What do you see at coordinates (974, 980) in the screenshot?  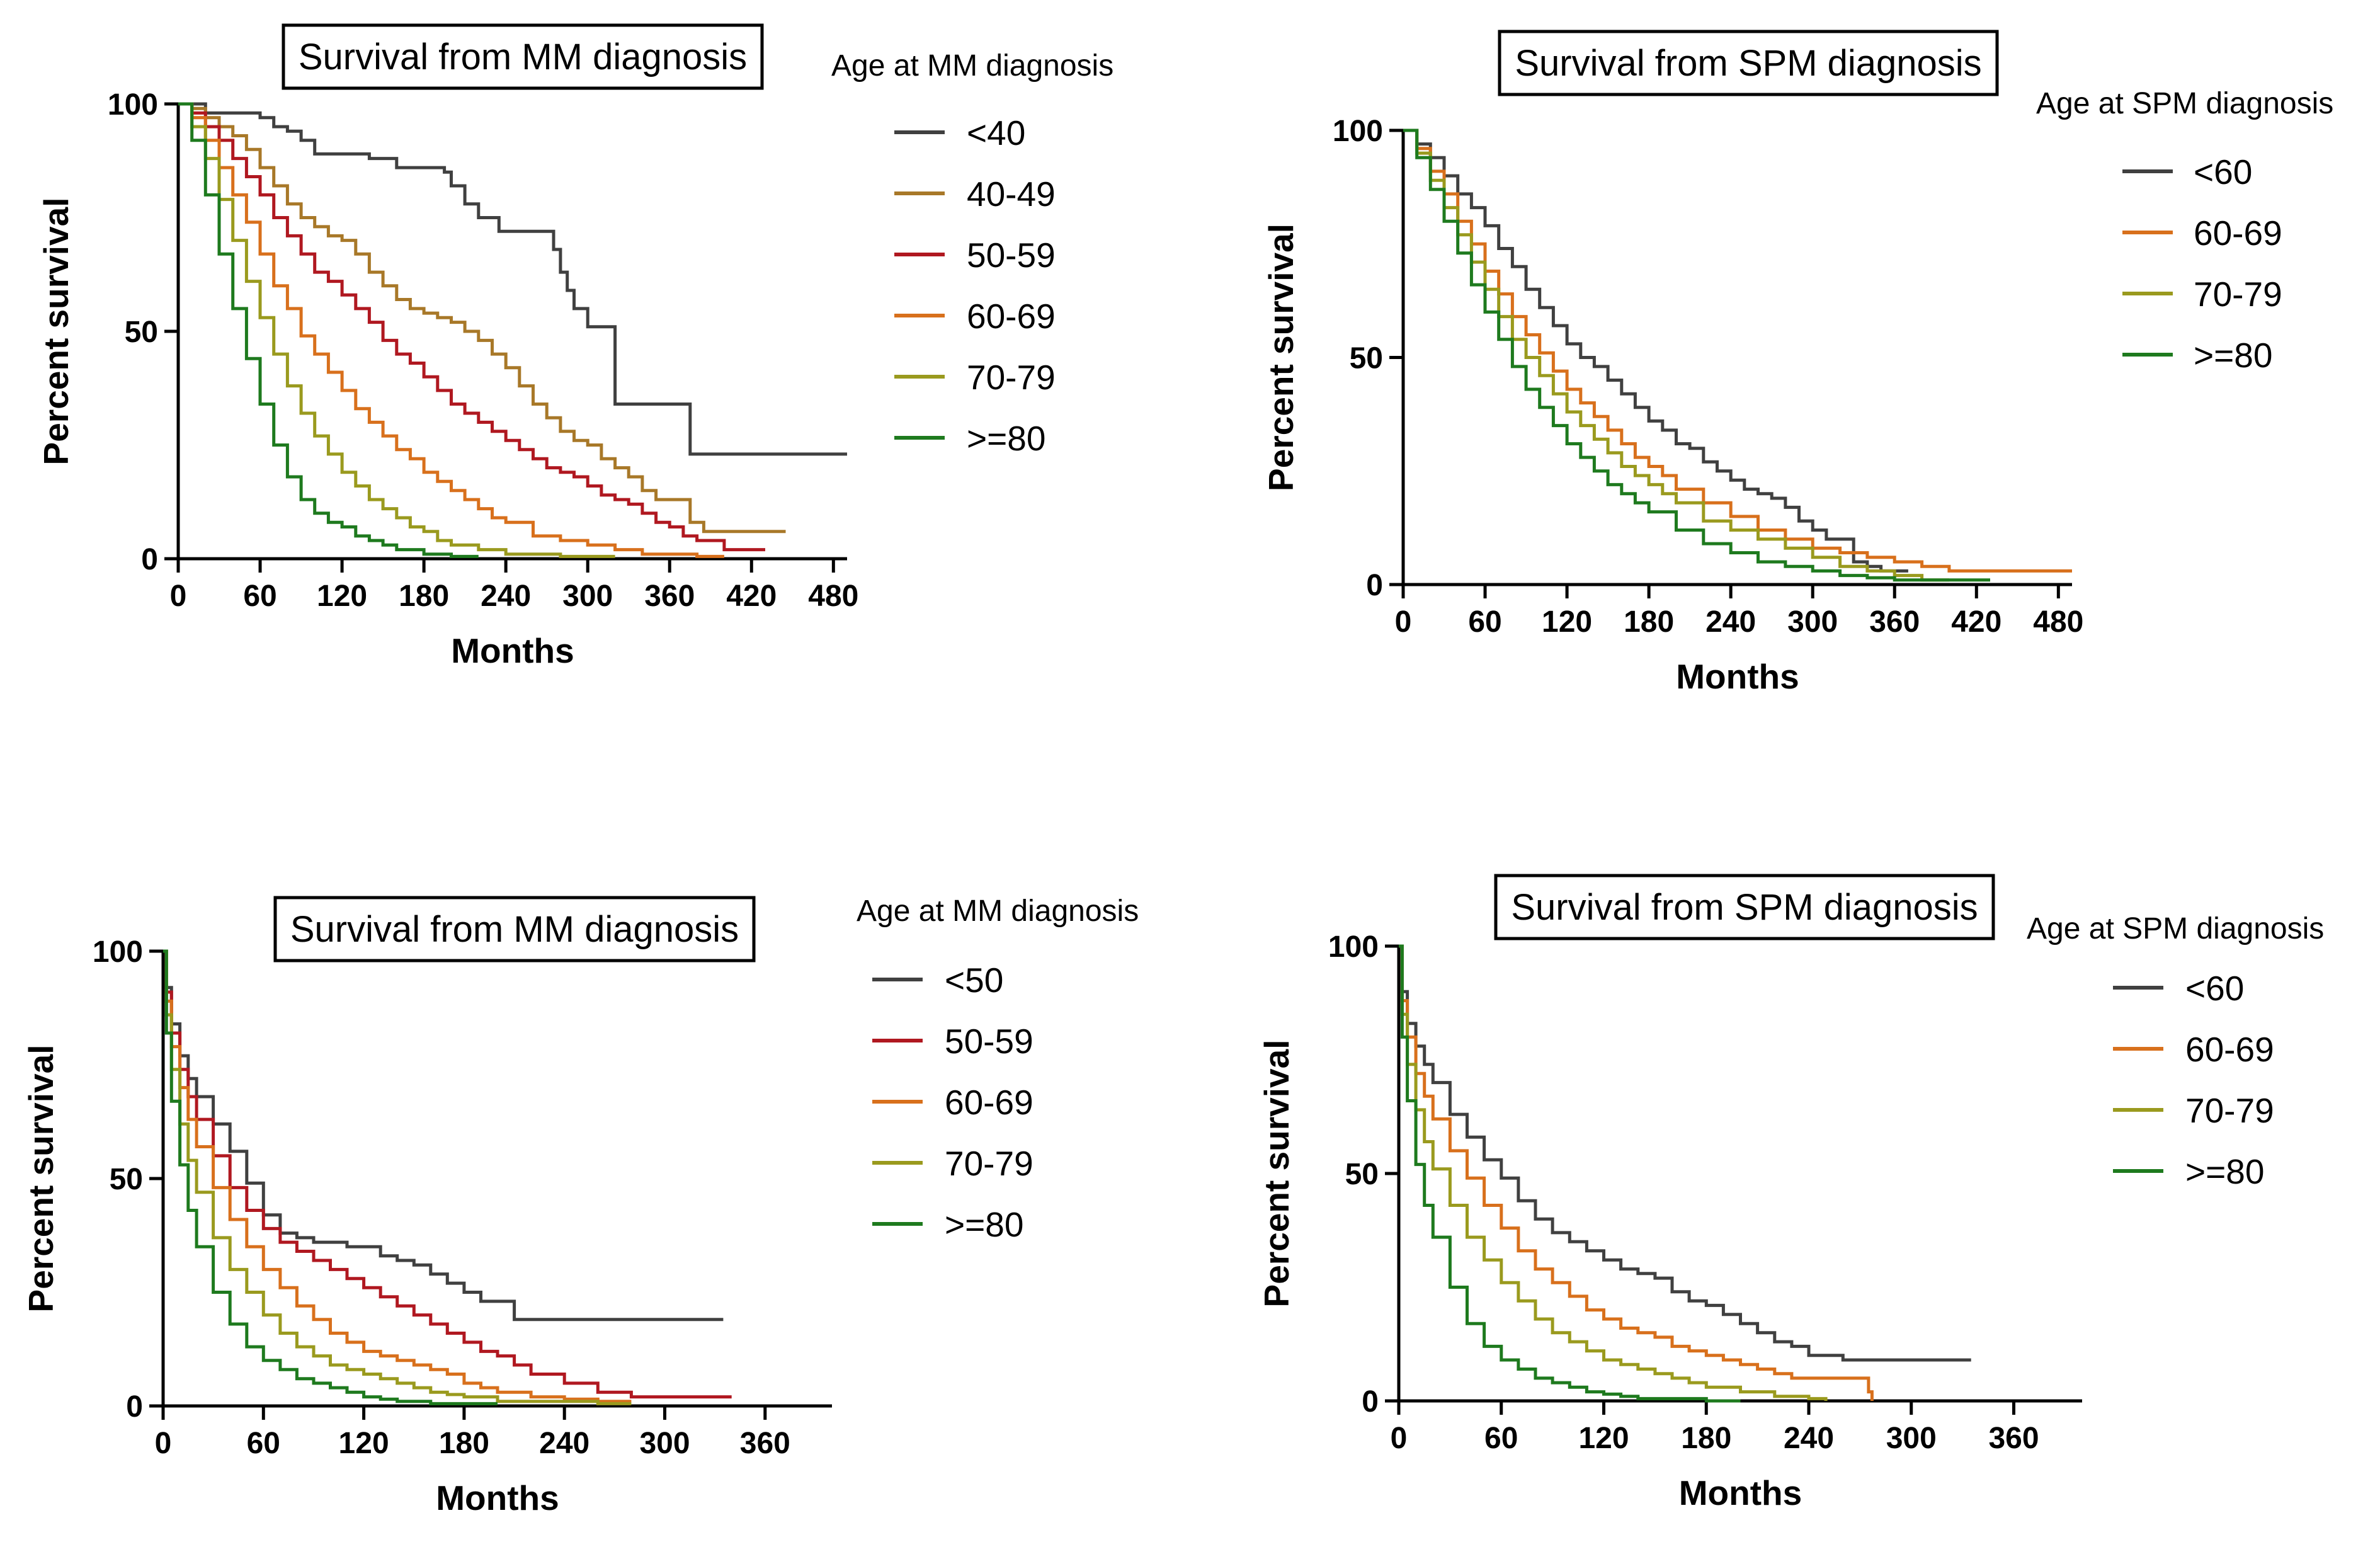 I see `legend-label: <50` at bounding box center [974, 980].